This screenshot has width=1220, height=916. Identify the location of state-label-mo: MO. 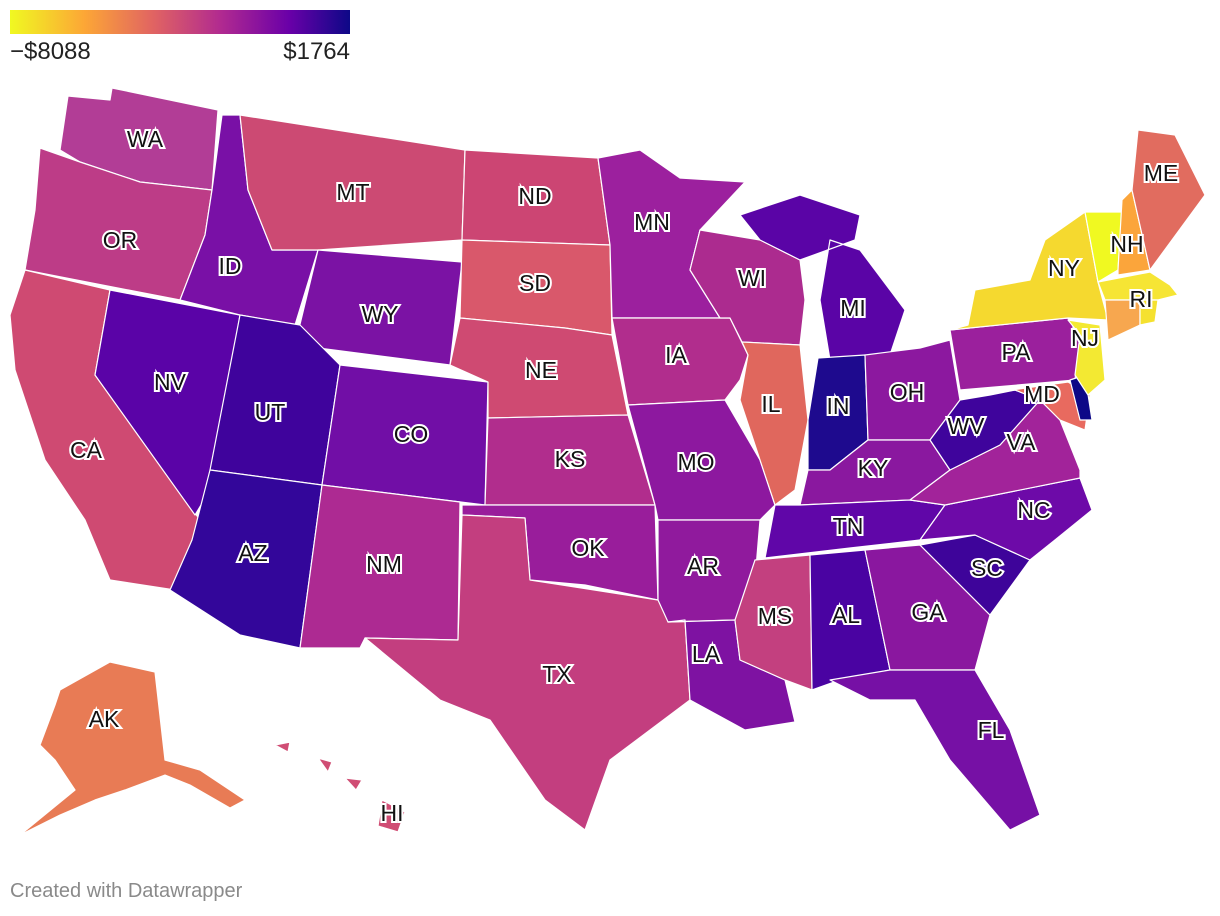
(695, 462).